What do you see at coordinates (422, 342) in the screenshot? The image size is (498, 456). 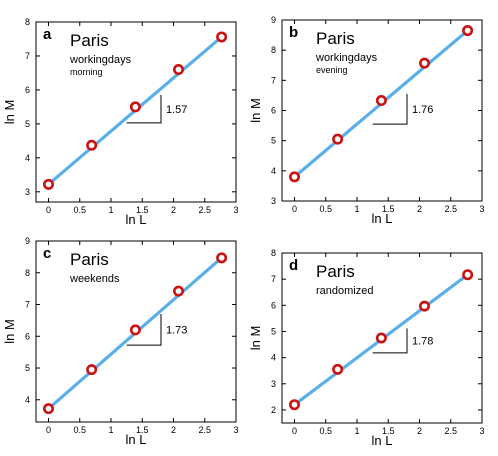 I see `slope-label: 1.78` at bounding box center [422, 342].